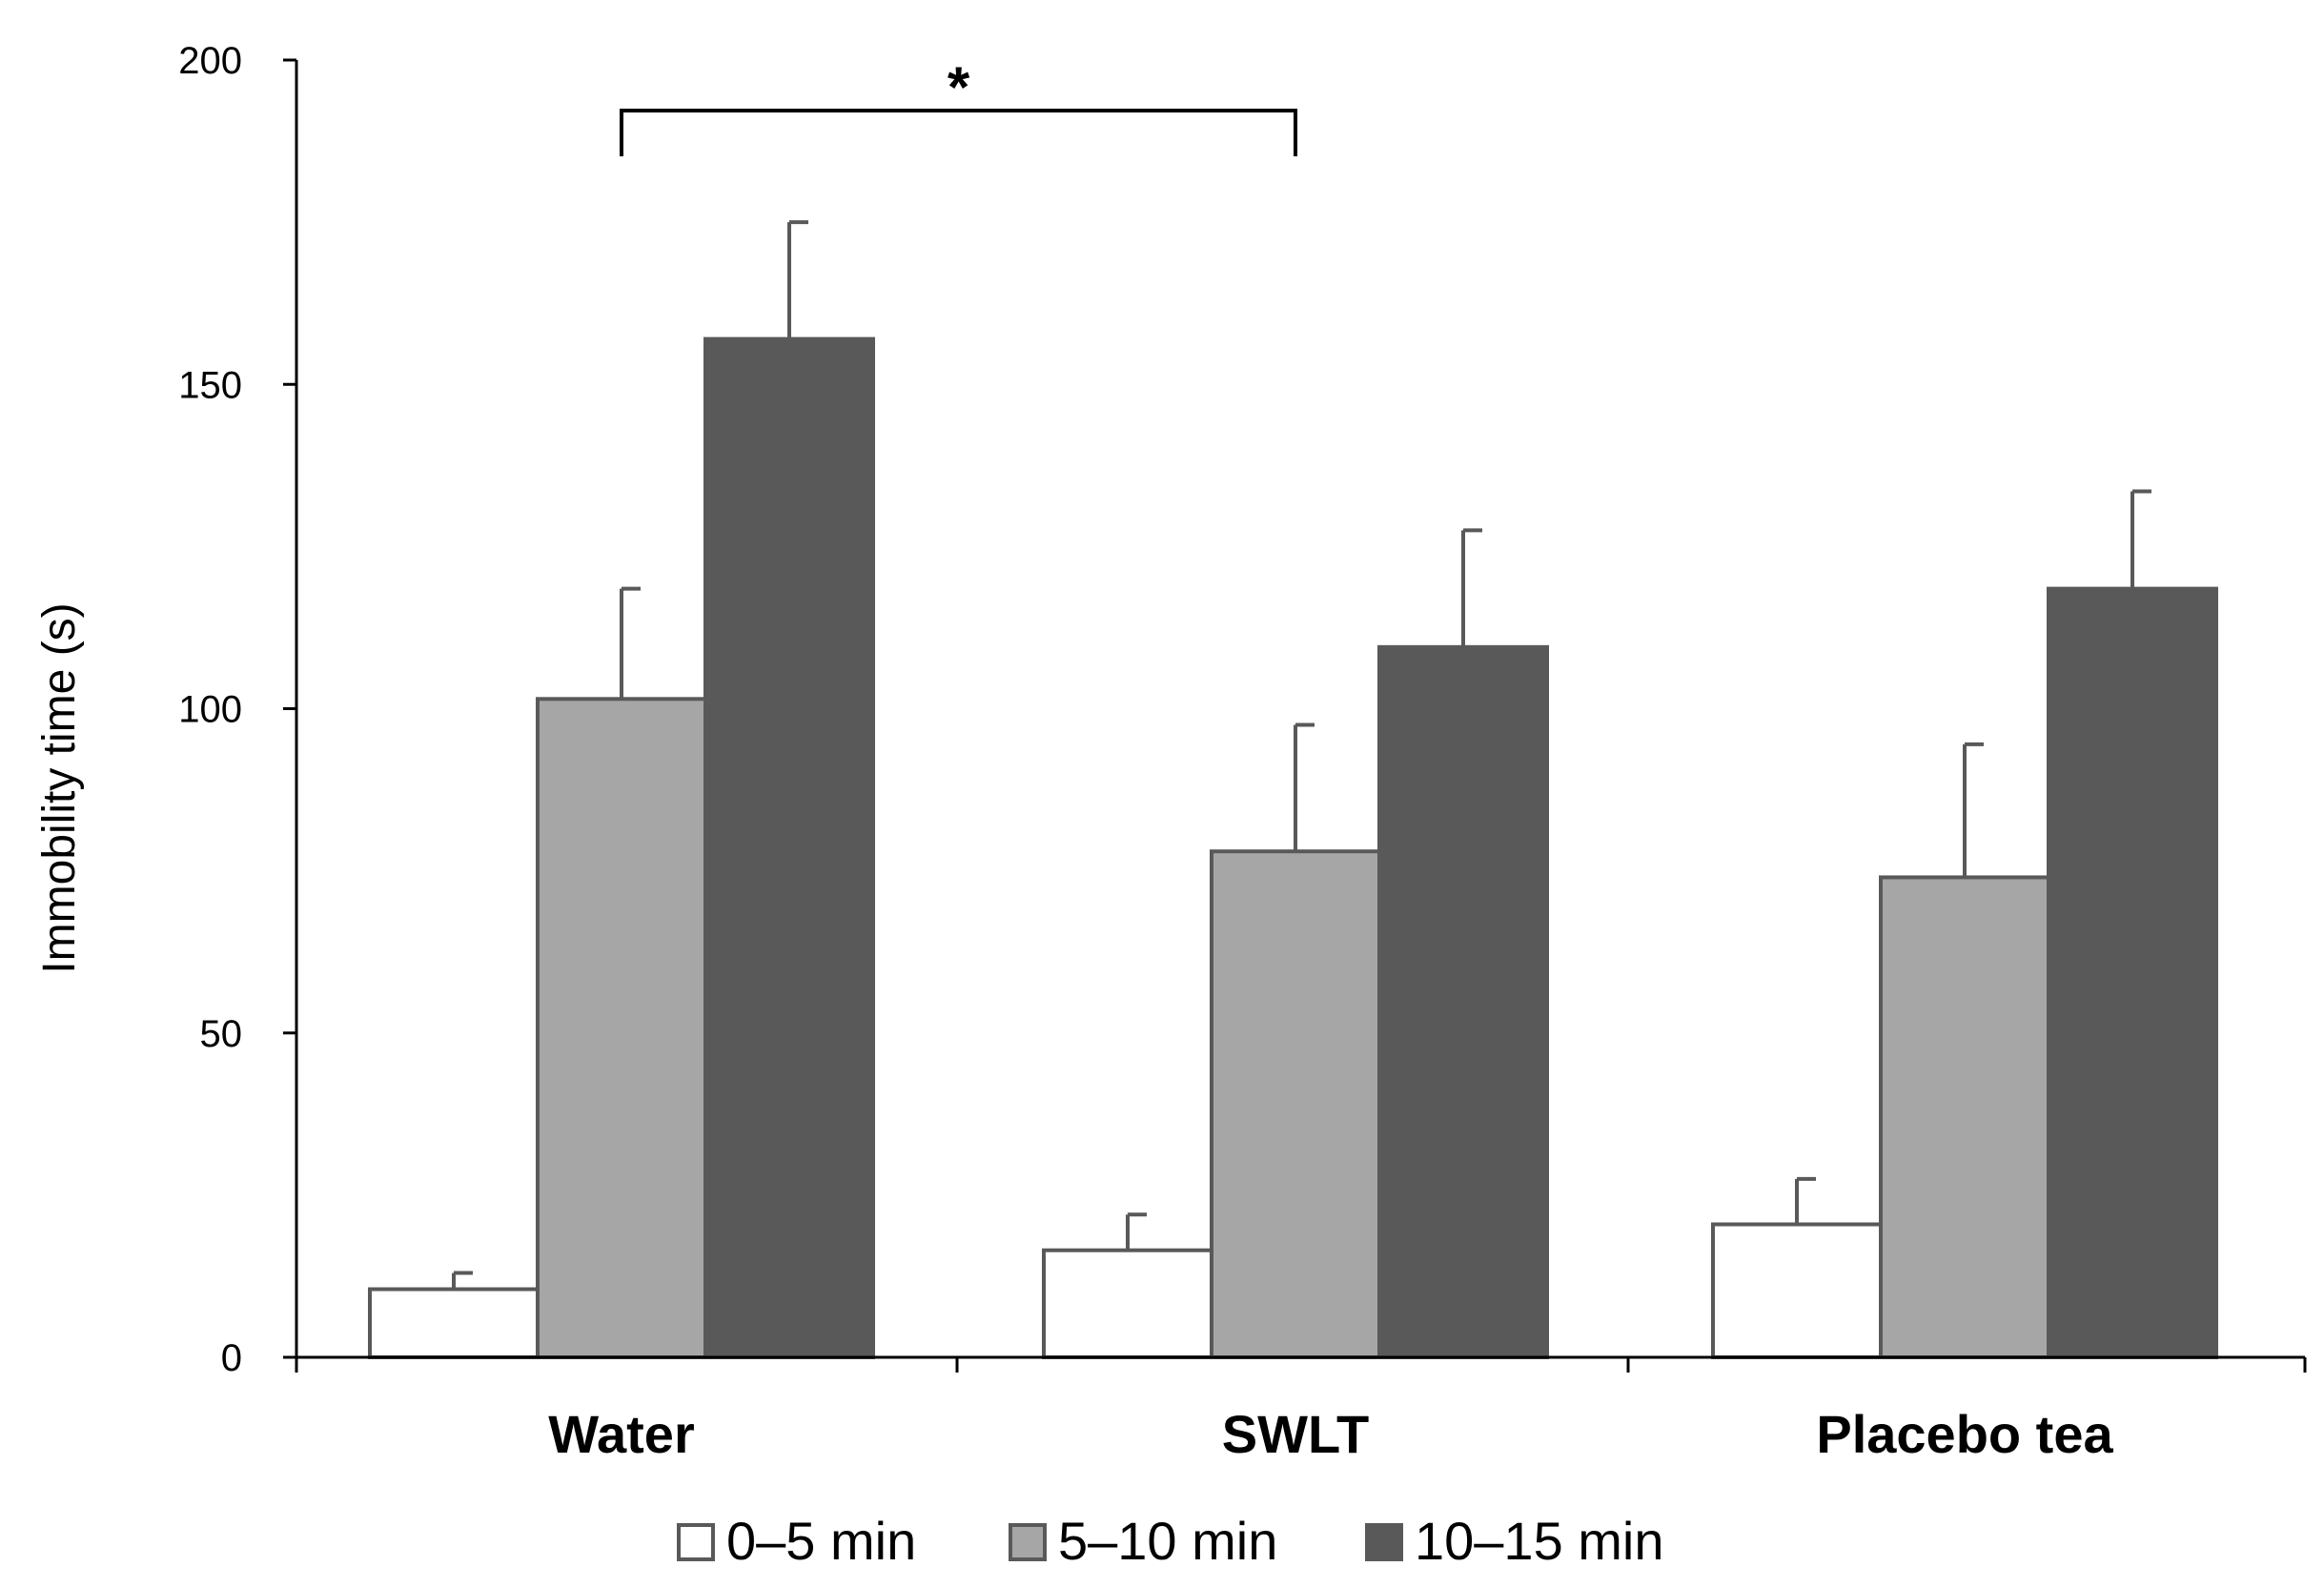 This screenshot has width=2324, height=1587. What do you see at coordinates (1964, 1434) in the screenshot?
I see `category-label-placebo-tea: Placebo tea` at bounding box center [1964, 1434].